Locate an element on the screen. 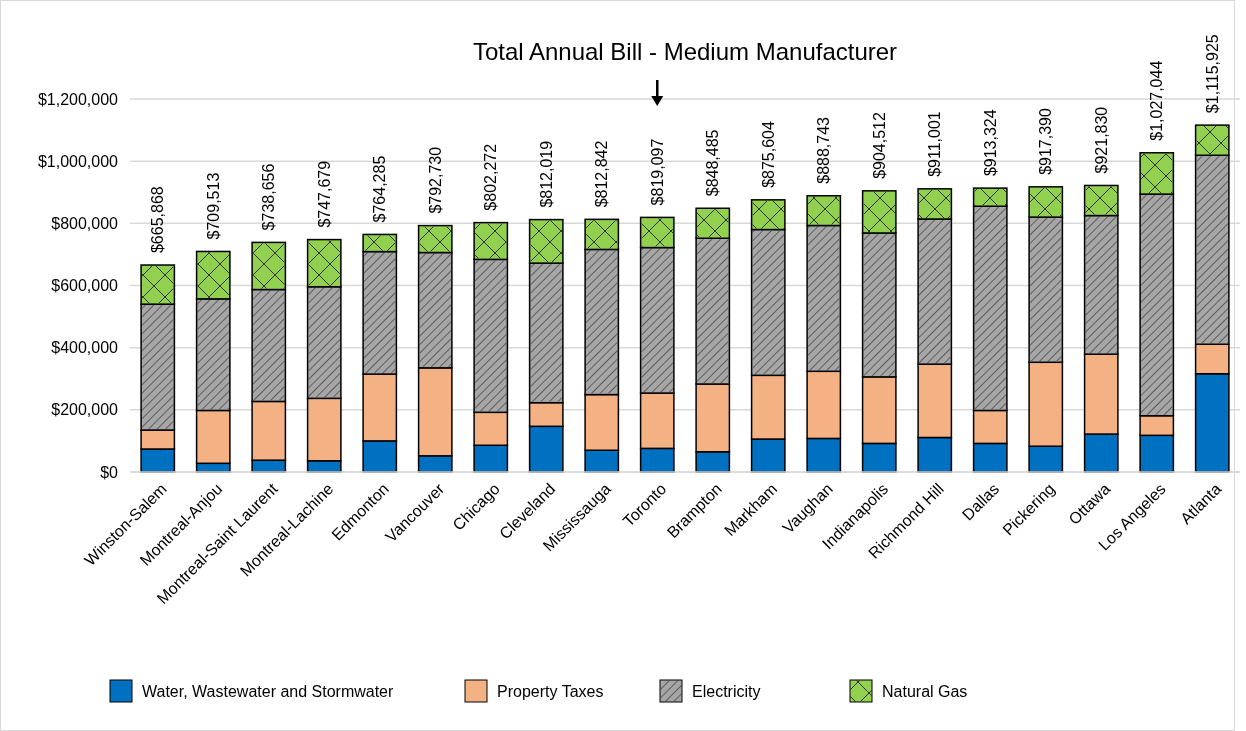 This screenshot has width=1246, height=731. total-label: $812,019 is located at coordinates (546, 174).